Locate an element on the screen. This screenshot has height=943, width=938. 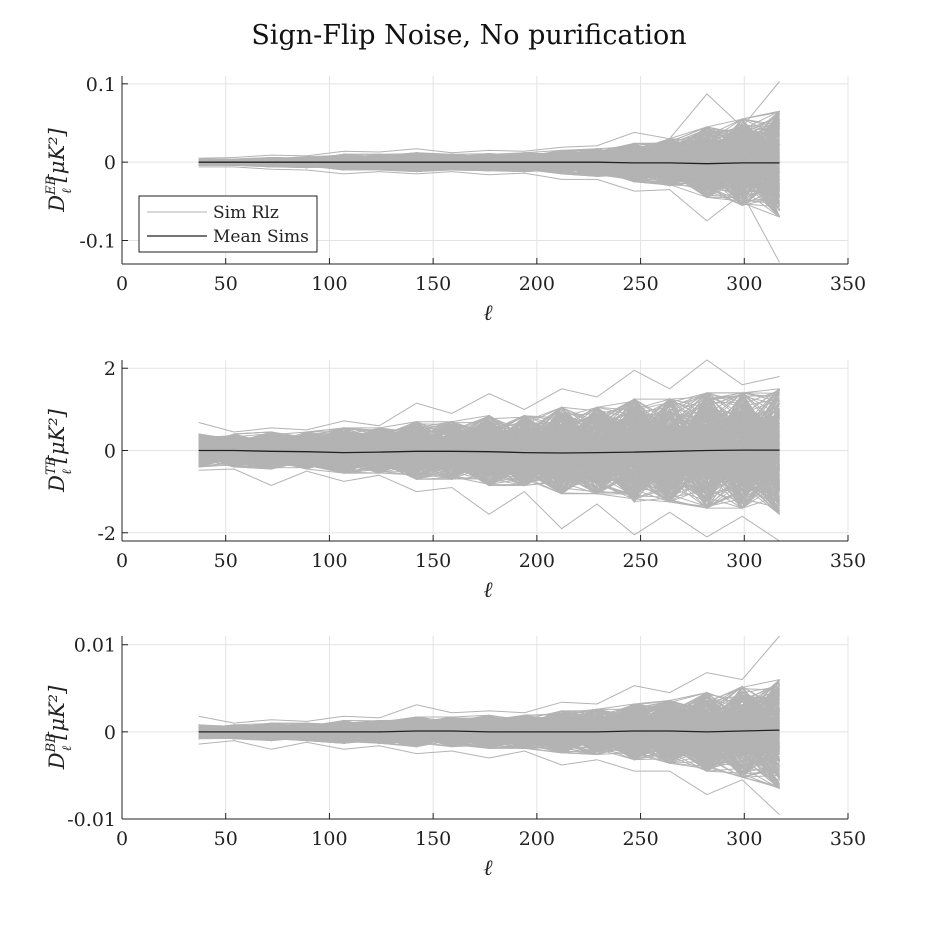
y-tick-label: 2 is located at coordinates (110, 369).